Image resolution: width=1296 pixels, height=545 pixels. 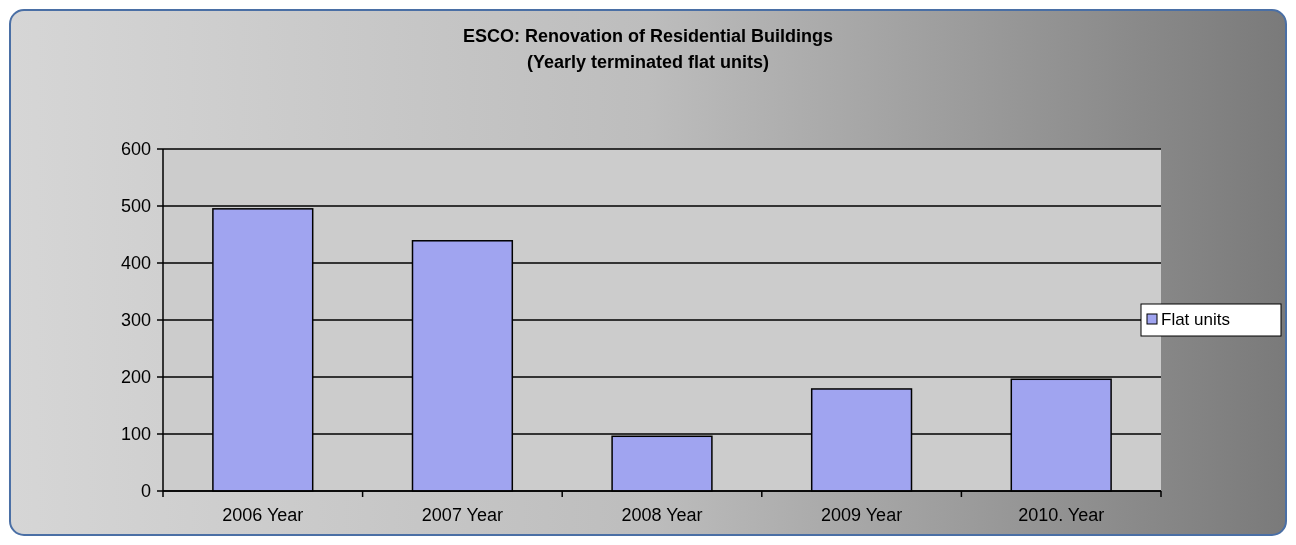 I want to click on y-tick-label: 300, so click(x=135, y=320).